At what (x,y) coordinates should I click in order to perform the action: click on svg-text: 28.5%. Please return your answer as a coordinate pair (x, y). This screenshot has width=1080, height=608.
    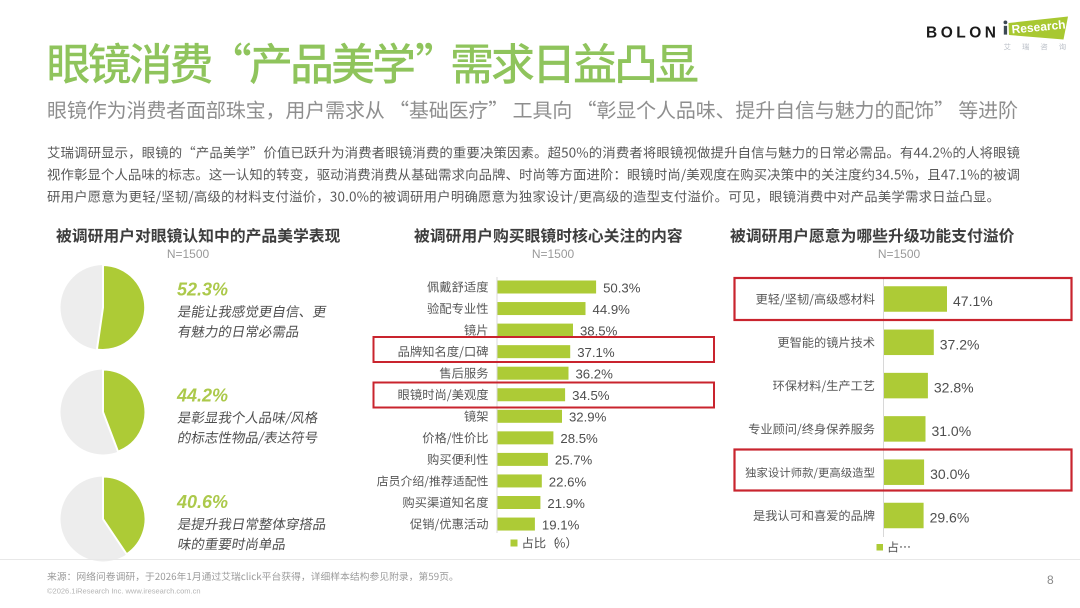
    Looking at the image, I should click on (579, 438).